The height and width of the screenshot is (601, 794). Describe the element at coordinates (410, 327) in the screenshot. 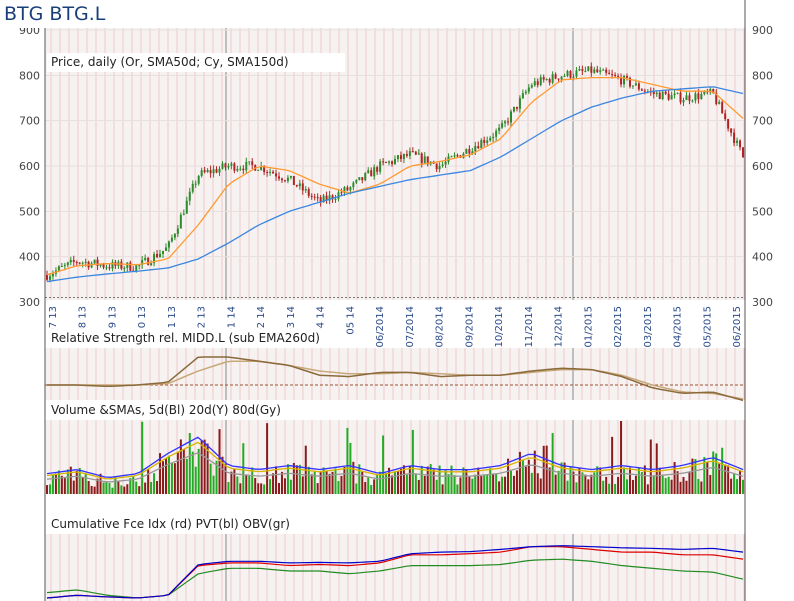

I see `x-tick-label: 07/2014` at that location.